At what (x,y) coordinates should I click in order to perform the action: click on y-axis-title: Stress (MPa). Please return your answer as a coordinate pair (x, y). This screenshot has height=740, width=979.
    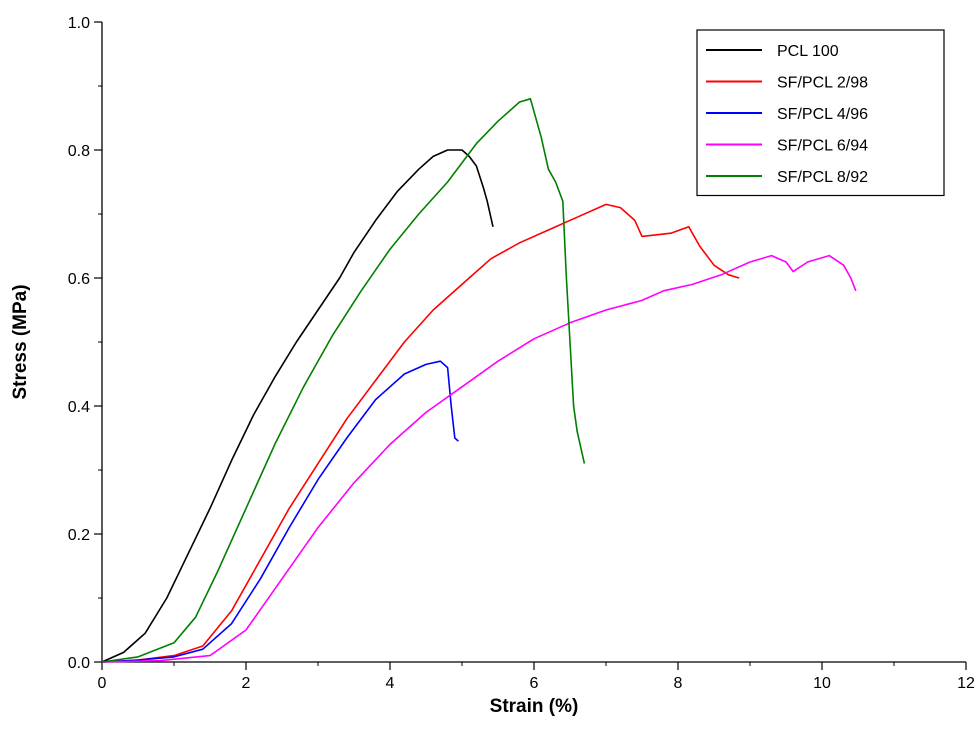
    Looking at the image, I should click on (20, 341).